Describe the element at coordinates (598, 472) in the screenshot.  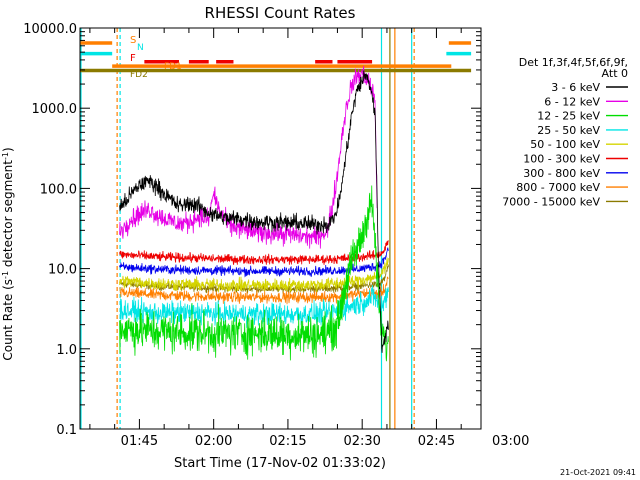
I see `footer-timestamp: 21-Oct-2021 09:41` at that location.